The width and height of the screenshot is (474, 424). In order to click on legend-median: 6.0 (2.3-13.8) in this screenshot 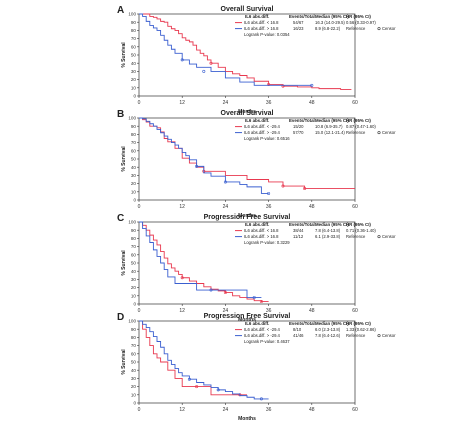, I will do `click(328, 329)`.